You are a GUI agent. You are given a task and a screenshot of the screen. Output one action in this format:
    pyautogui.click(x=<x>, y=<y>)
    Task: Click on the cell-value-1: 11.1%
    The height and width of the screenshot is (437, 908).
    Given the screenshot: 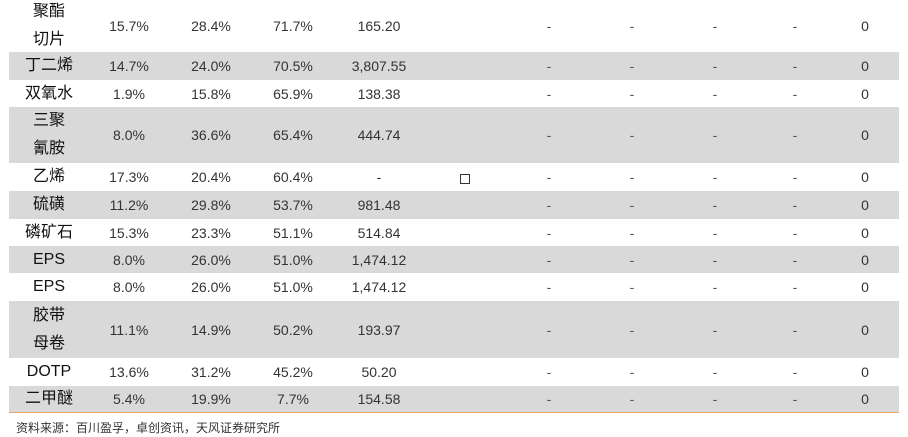 What is the action you would take?
    pyautogui.click(x=129, y=329)
    